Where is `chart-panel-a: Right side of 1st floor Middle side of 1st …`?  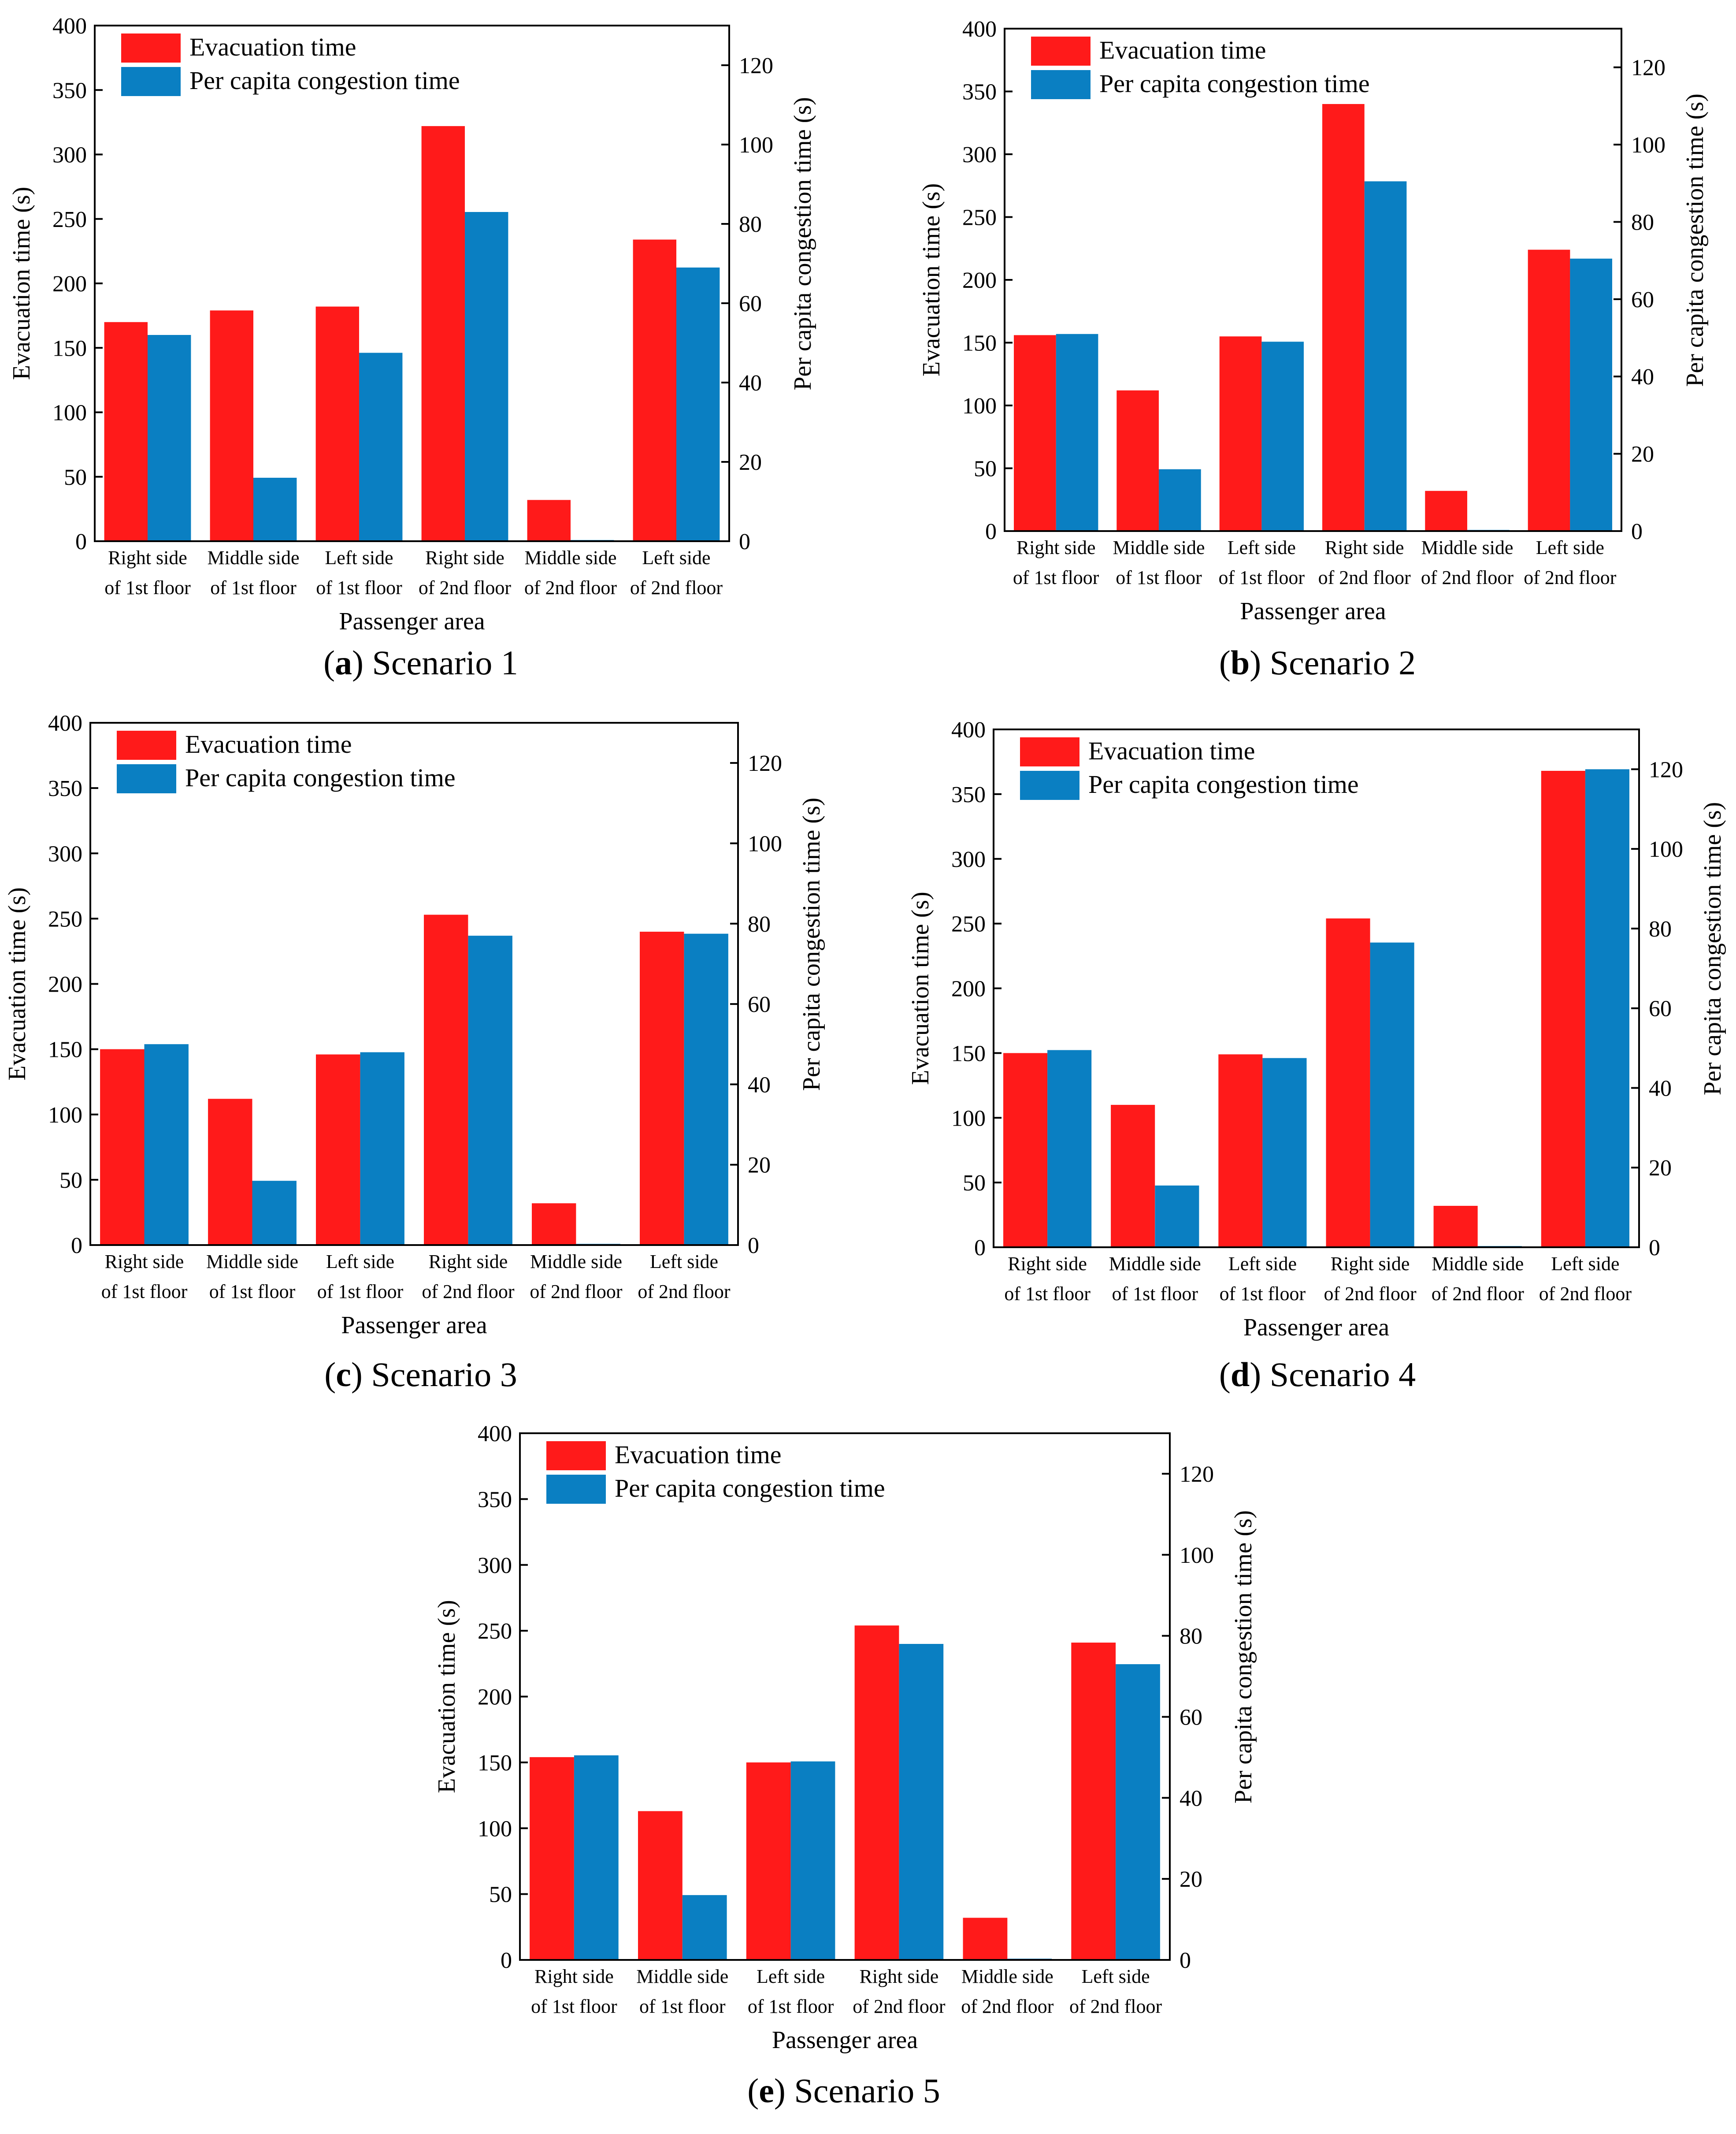 chart-panel-a: Right side of 1st floor Middle side of 1st … is located at coordinates (412, 348).